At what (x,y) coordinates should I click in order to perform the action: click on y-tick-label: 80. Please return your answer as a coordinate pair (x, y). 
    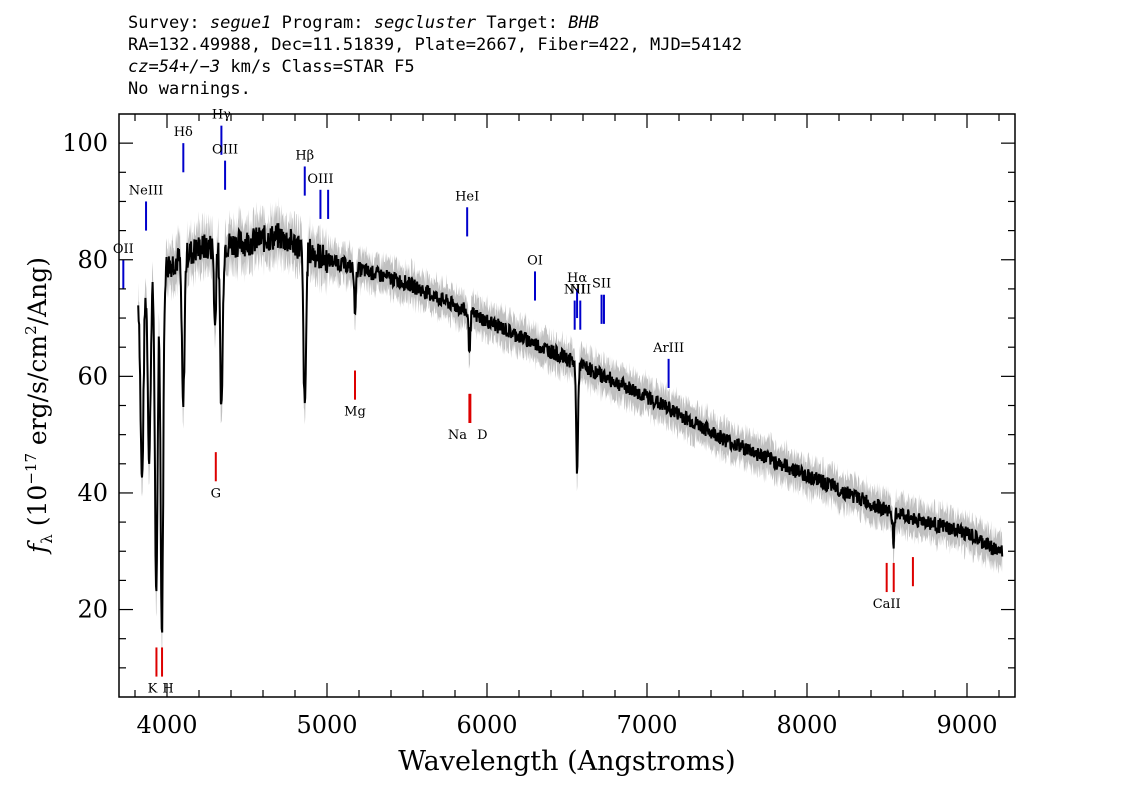
    Looking at the image, I should click on (92, 260).